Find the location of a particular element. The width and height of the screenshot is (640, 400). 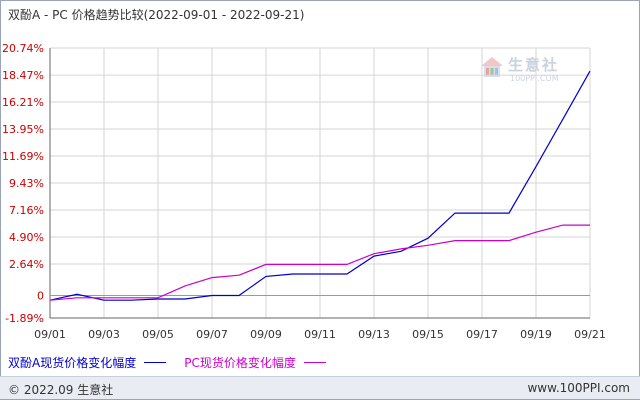

x-tick-label: 09/05 is located at coordinates (158, 334).